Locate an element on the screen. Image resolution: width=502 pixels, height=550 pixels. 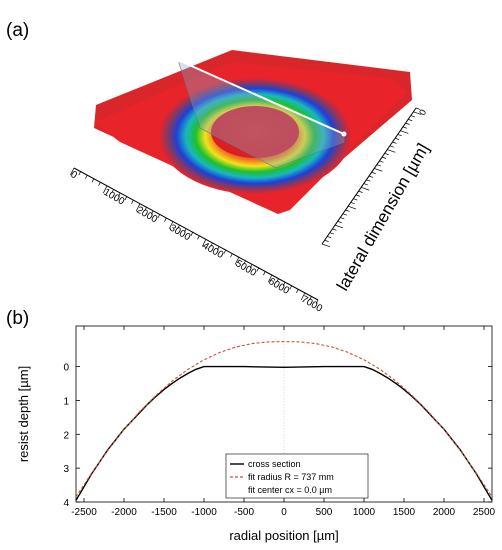
x-tick-label: -1500 is located at coordinates (164, 512).